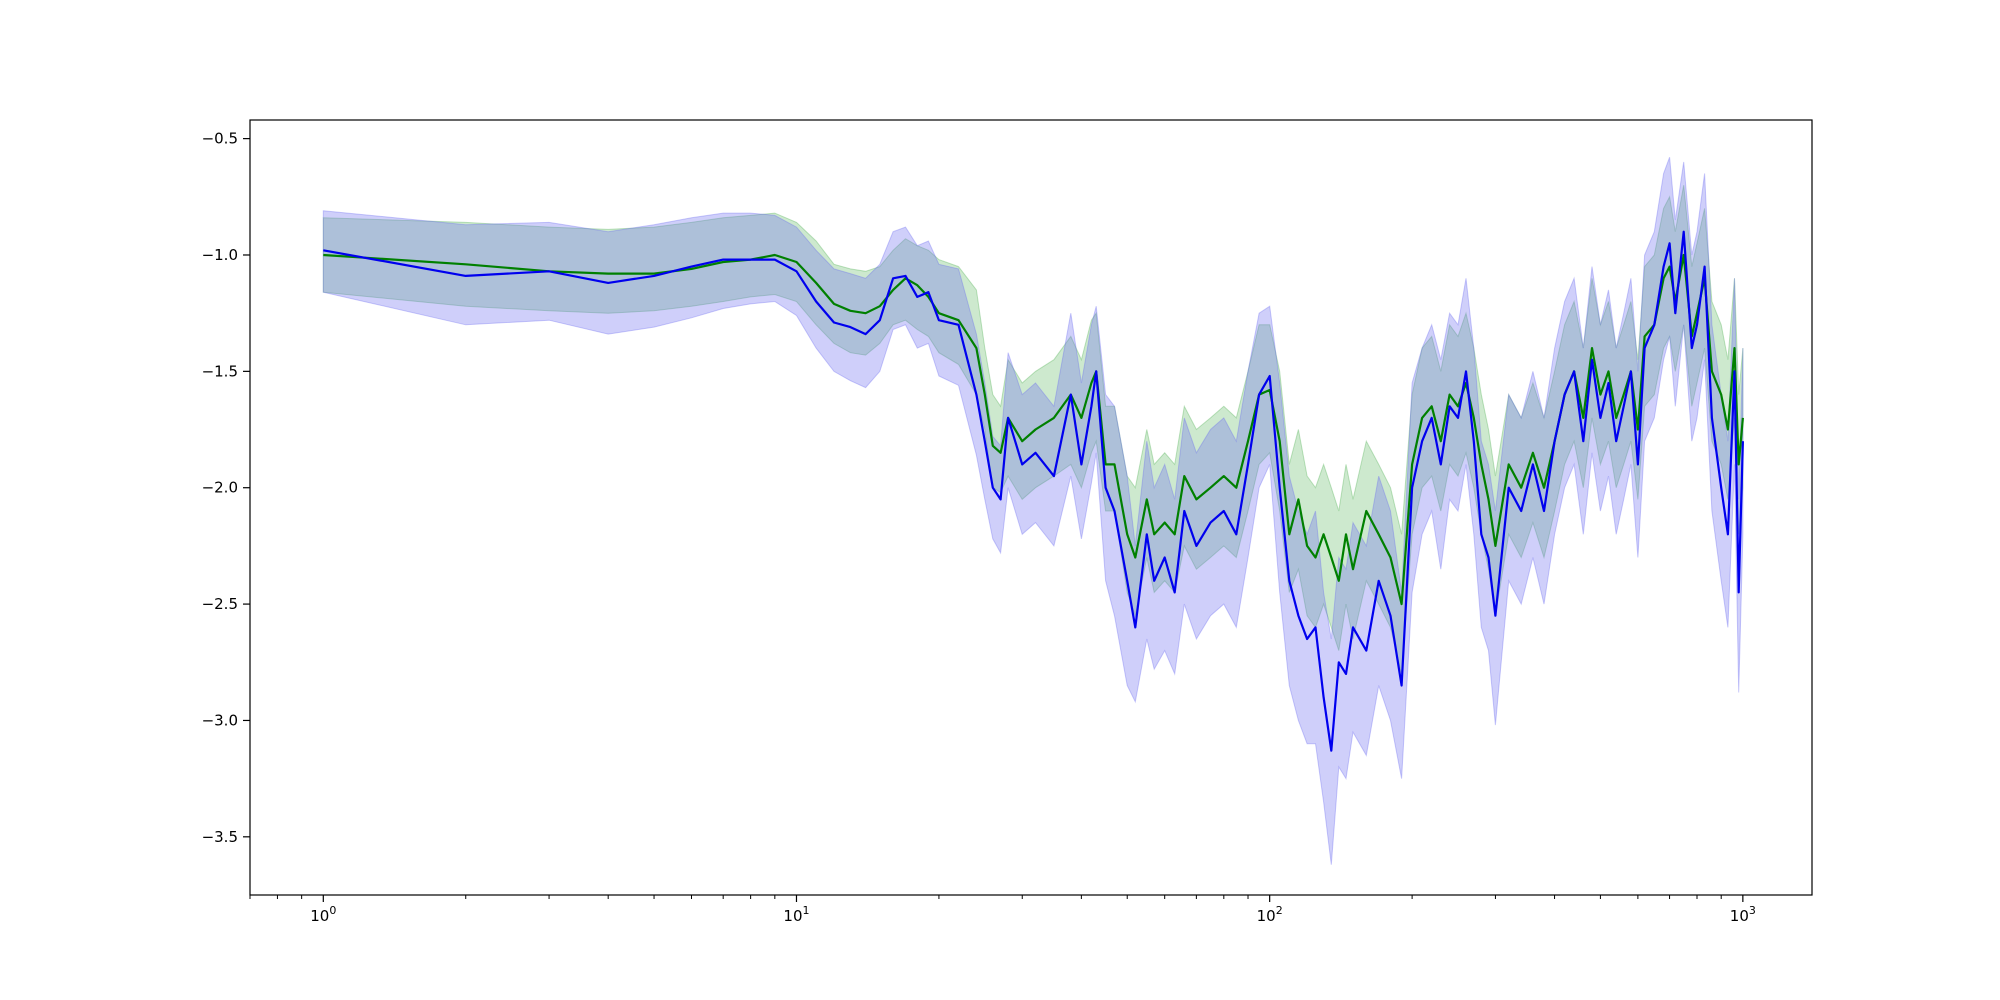 The height and width of the screenshot is (1000, 2000). What do you see at coordinates (323, 914) in the screenshot?
I see `x-tick-label: 10⁰` at bounding box center [323, 914].